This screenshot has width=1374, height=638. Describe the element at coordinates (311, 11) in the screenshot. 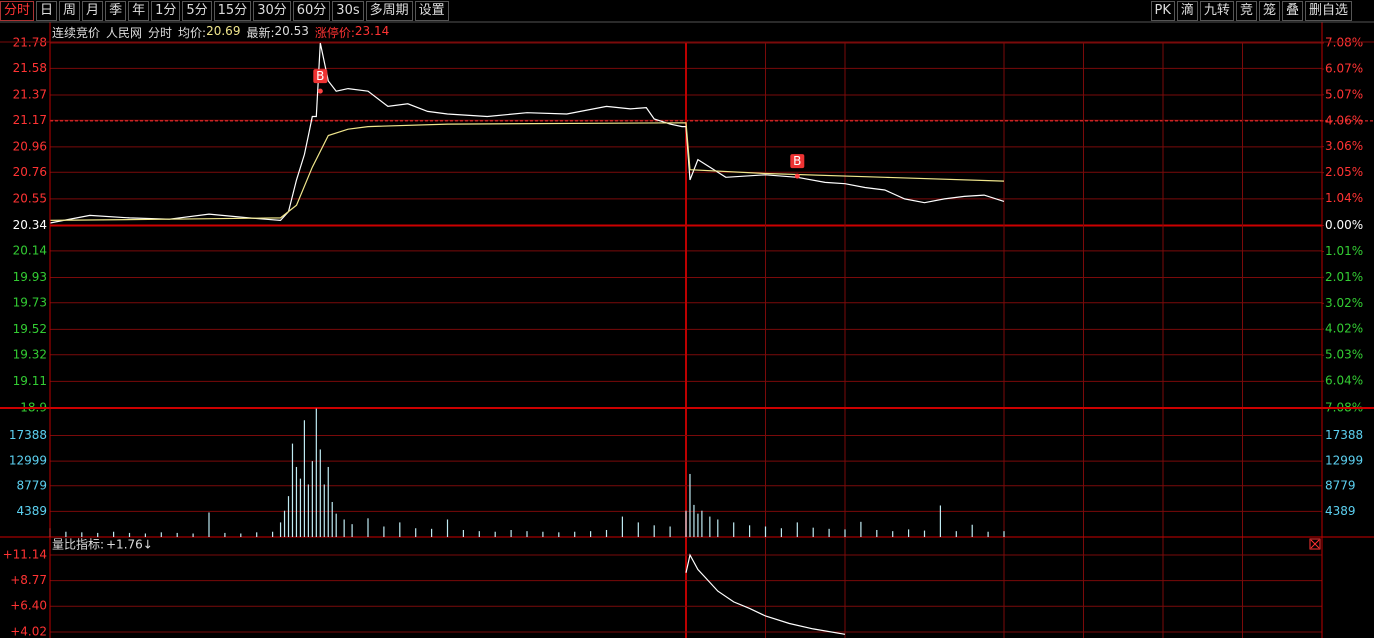

I see `toolbar-button: 60分` at that location.